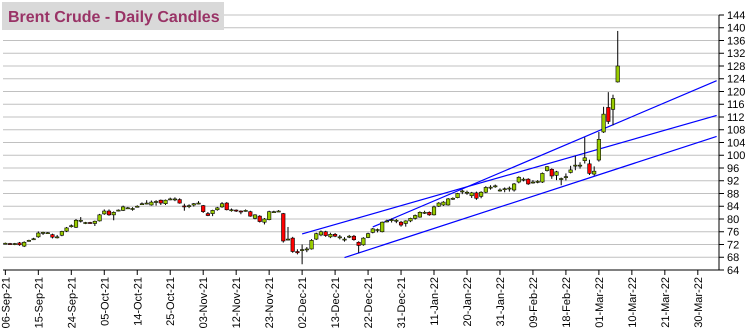 Image resolution: width=752 pixels, height=336 pixels. What do you see at coordinates (500, 302) in the screenshot?
I see `x-tick-label: 31-Jan-22` at bounding box center [500, 302].